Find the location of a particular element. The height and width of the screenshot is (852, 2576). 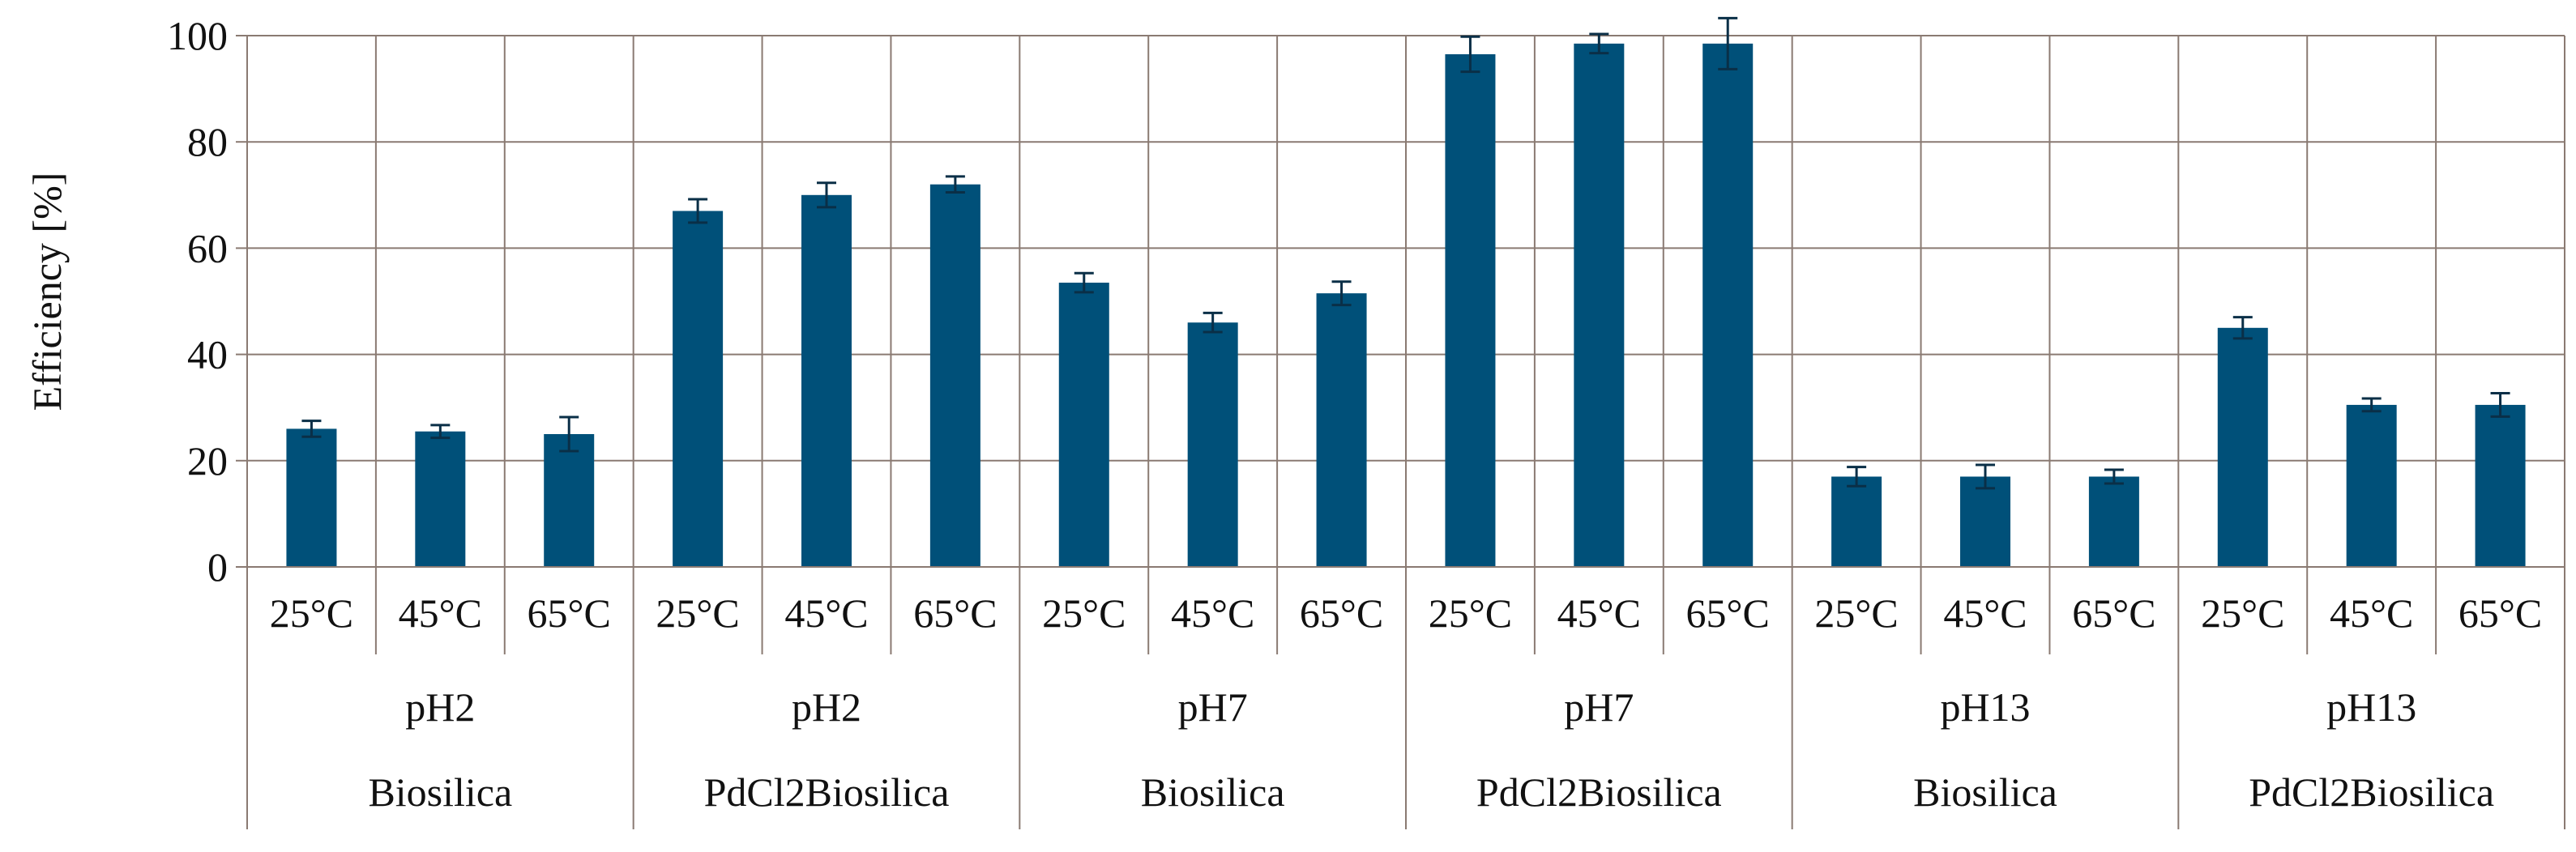

material-label-1: Biosilica is located at coordinates (440, 792).